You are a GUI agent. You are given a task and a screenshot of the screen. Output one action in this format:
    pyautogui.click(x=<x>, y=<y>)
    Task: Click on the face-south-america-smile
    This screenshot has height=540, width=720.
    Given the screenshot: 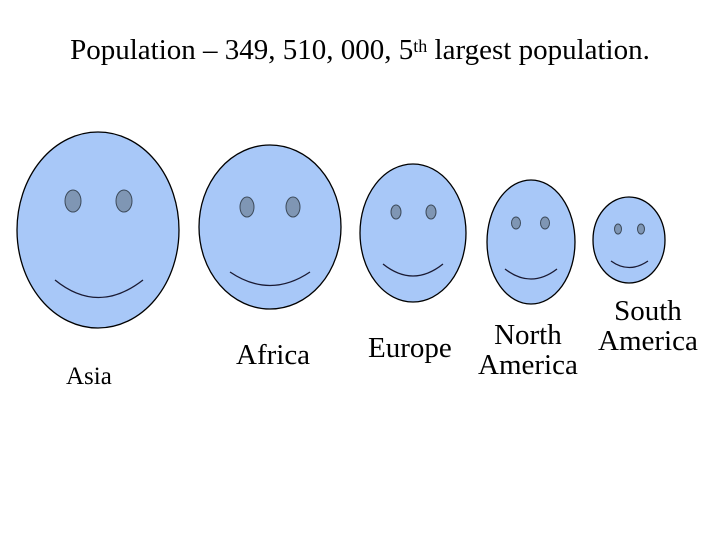 What is the action you would take?
    pyautogui.click(x=629, y=264)
    